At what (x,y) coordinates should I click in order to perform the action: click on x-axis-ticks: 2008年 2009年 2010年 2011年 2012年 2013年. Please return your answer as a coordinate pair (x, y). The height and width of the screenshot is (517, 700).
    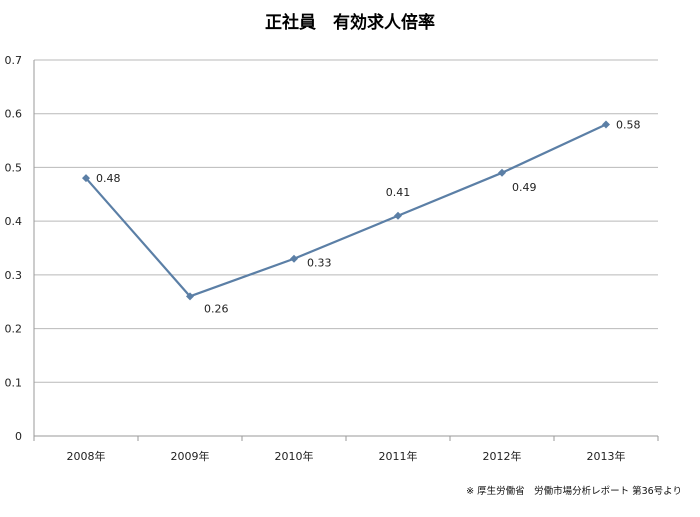
    Looking at the image, I should click on (346, 449).